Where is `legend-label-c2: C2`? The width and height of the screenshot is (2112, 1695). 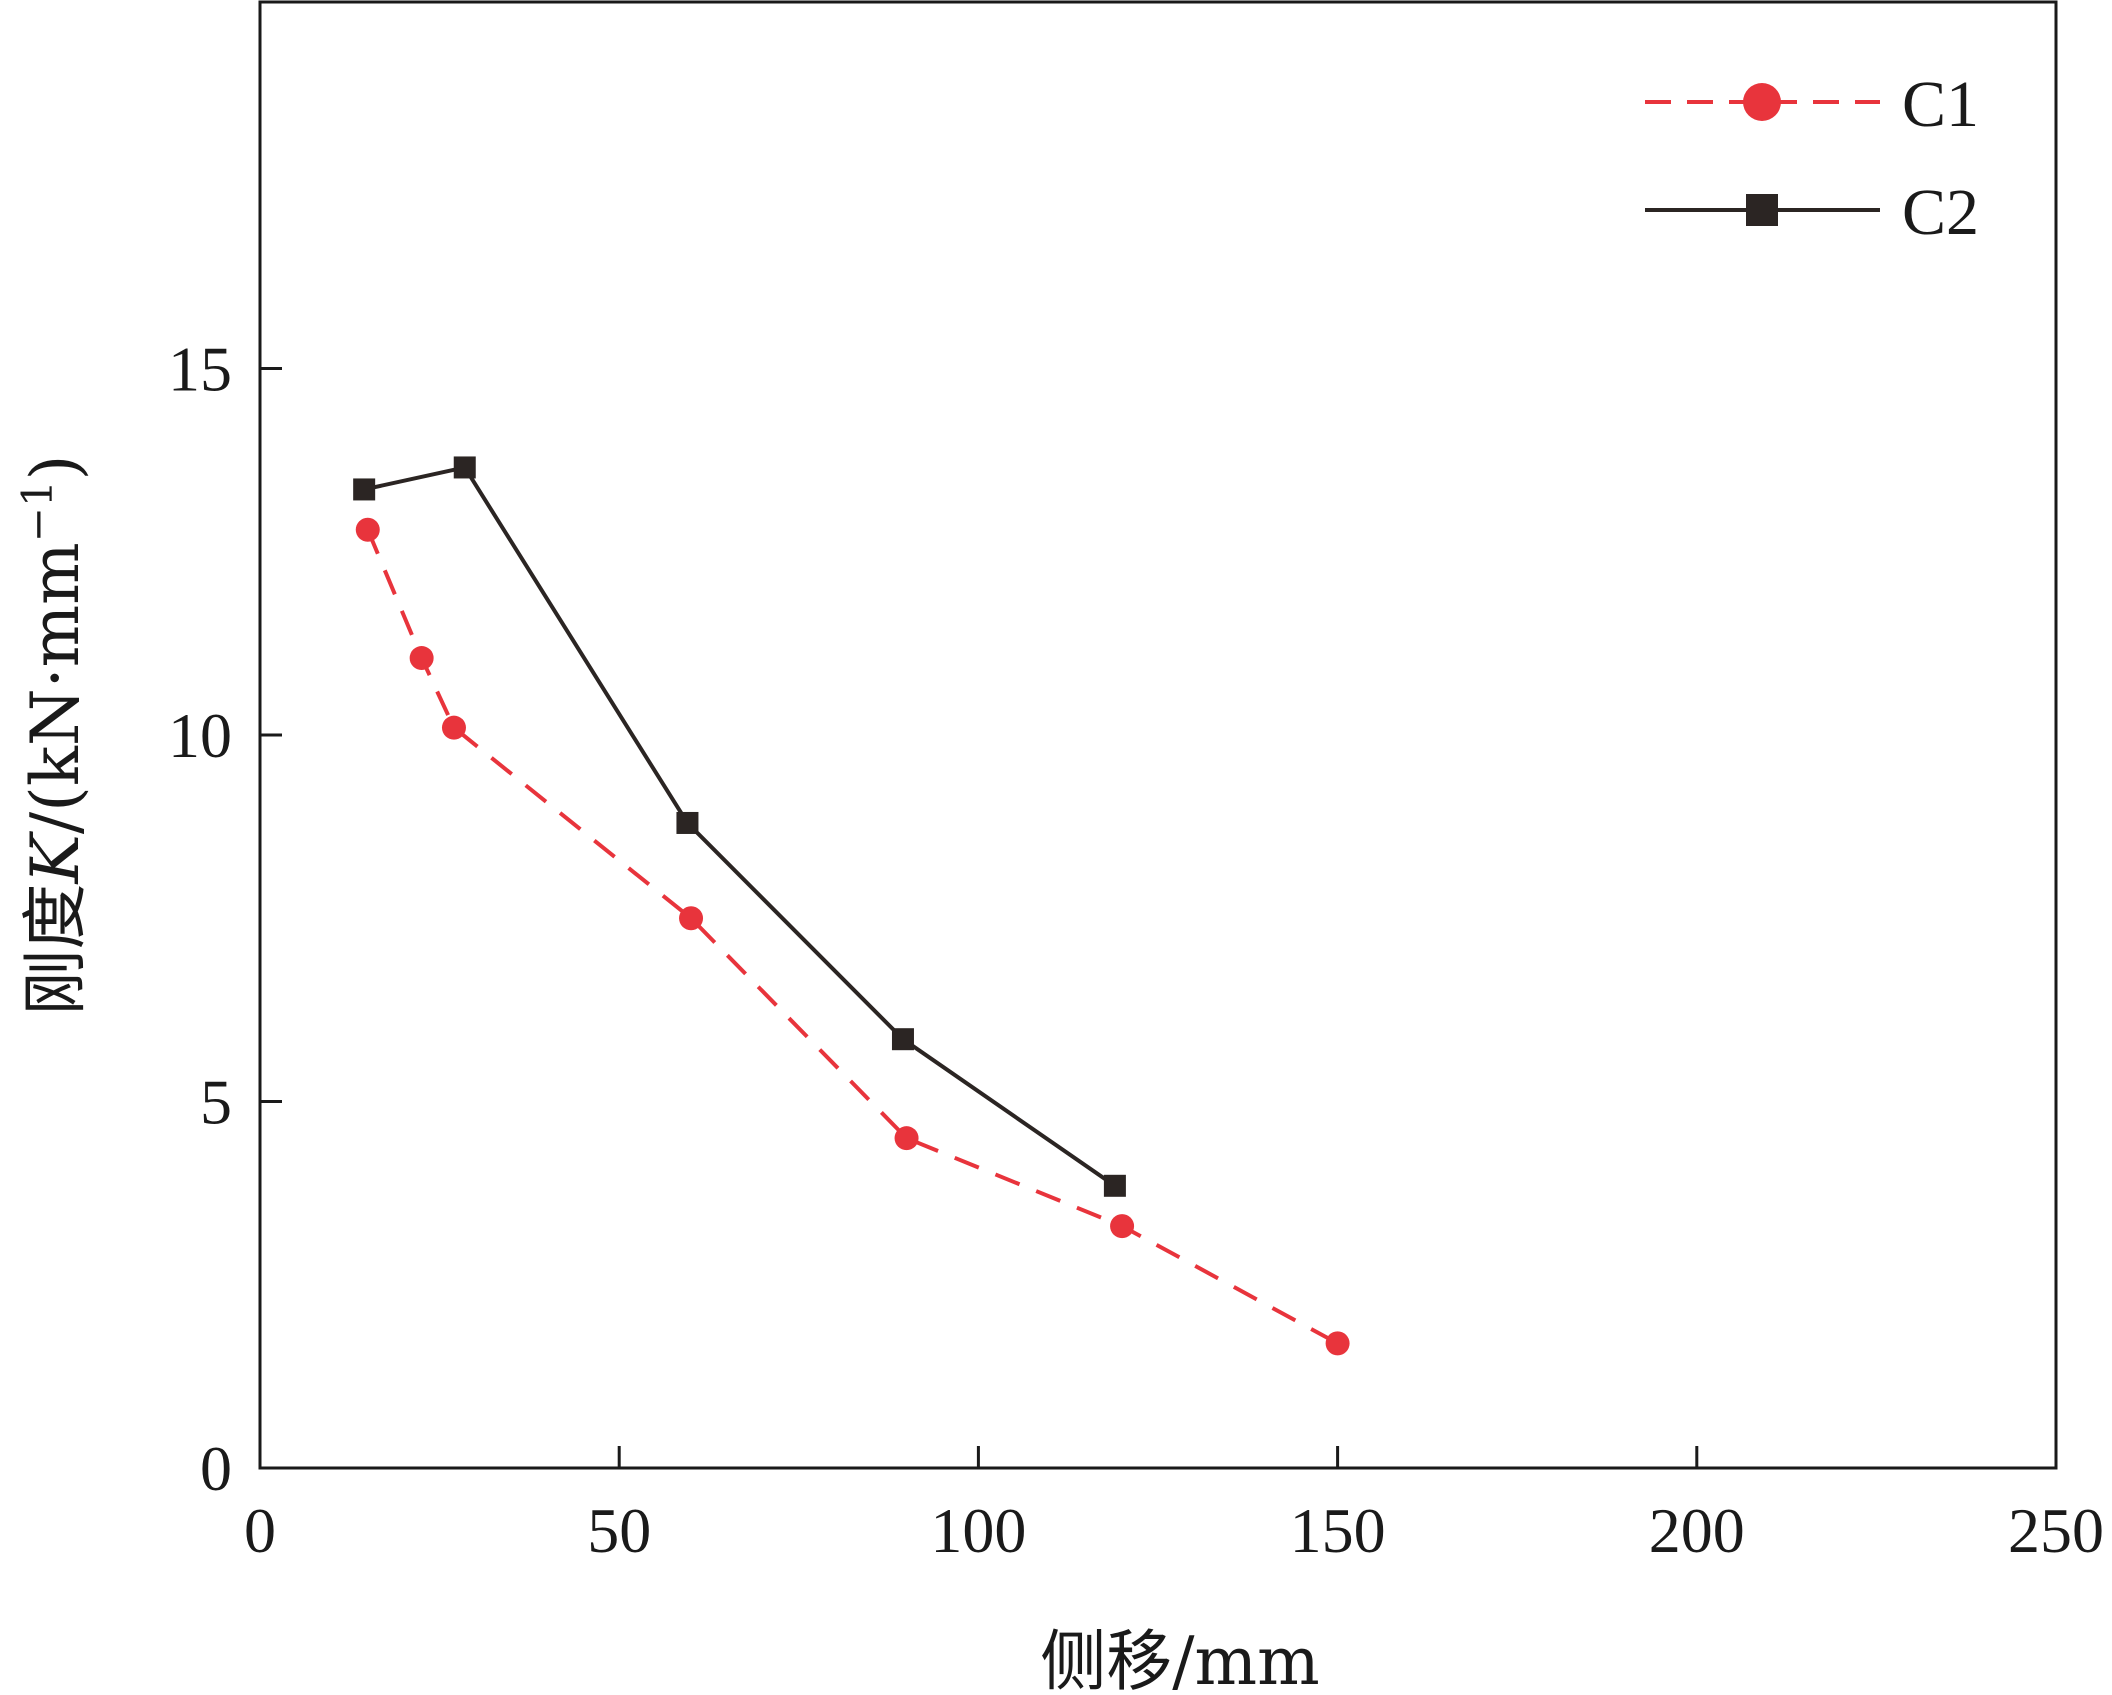 legend-label-c2: C2 is located at coordinates (1940, 212).